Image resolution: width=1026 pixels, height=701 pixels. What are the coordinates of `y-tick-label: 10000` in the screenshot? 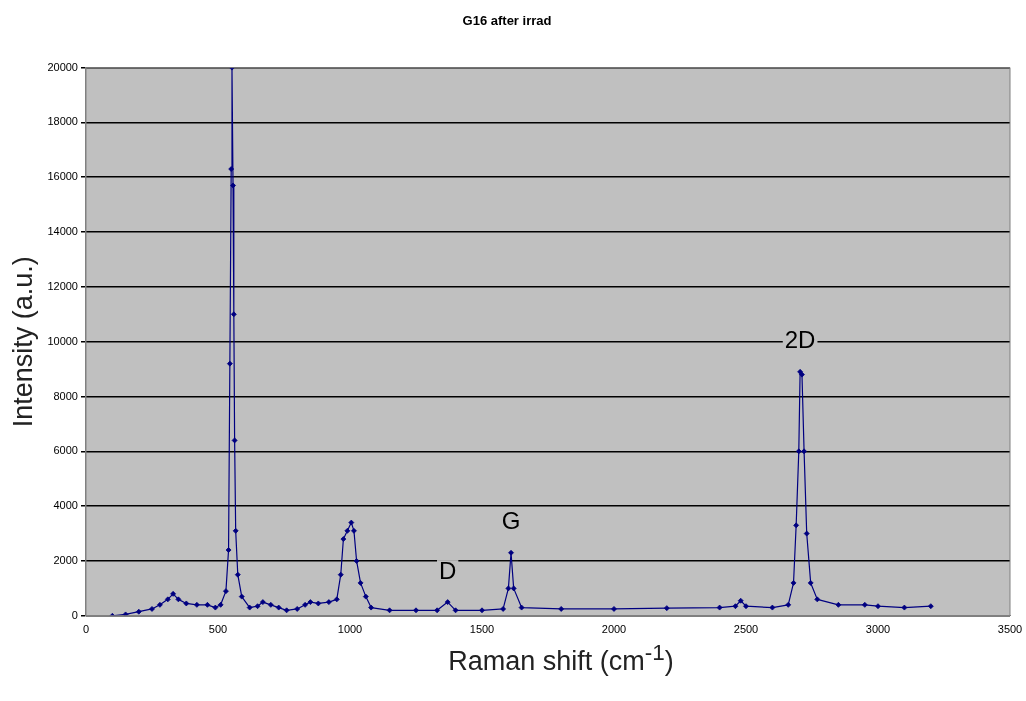 It's located at (62, 340).